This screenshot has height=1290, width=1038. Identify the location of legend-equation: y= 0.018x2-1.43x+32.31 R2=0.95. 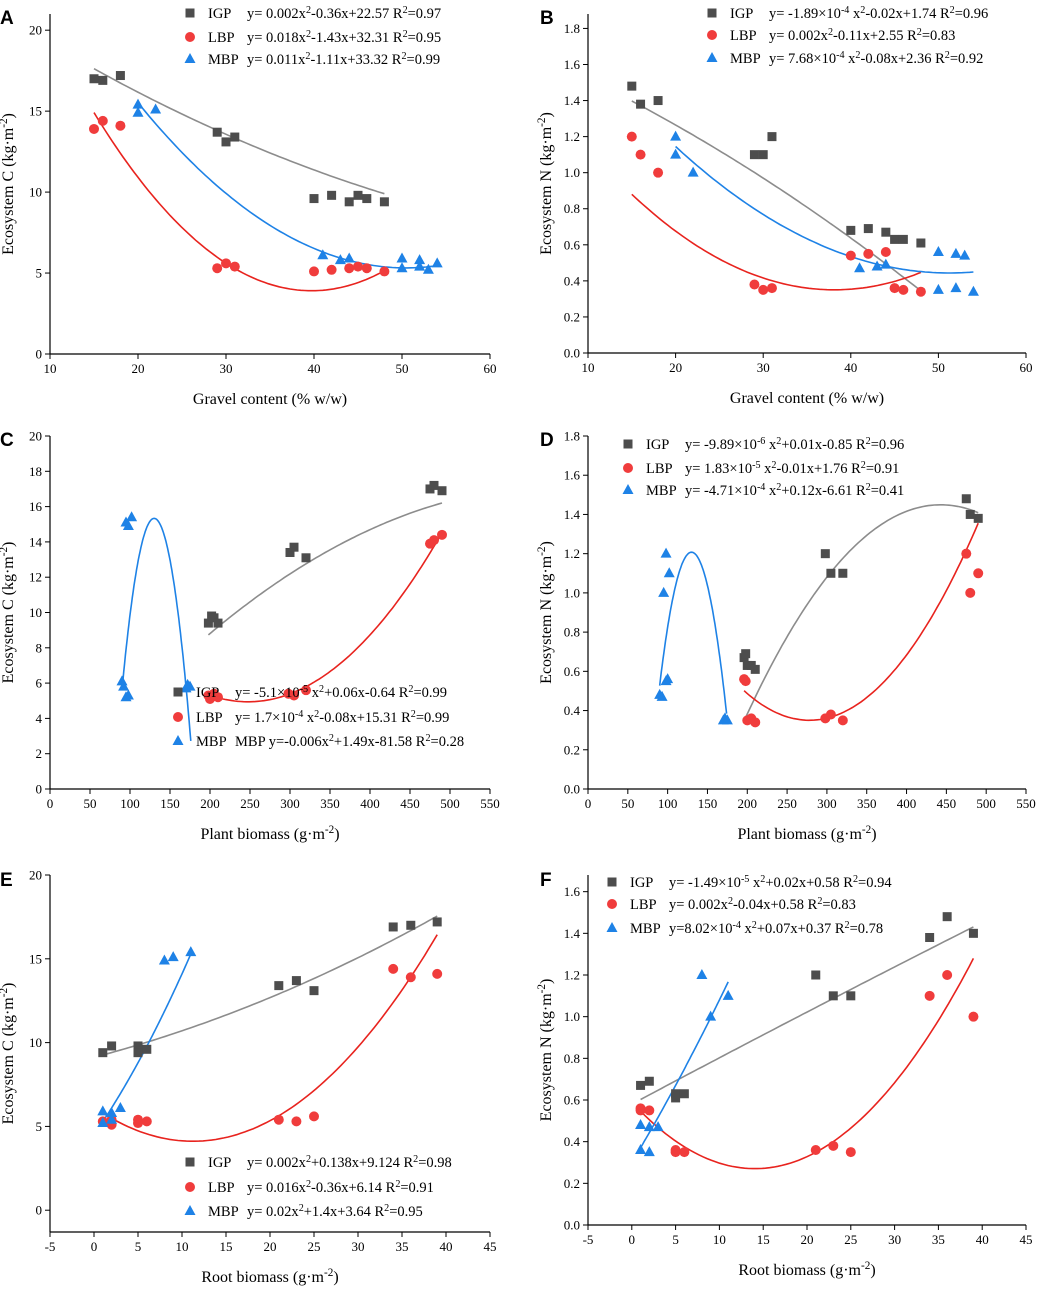
(344, 38).